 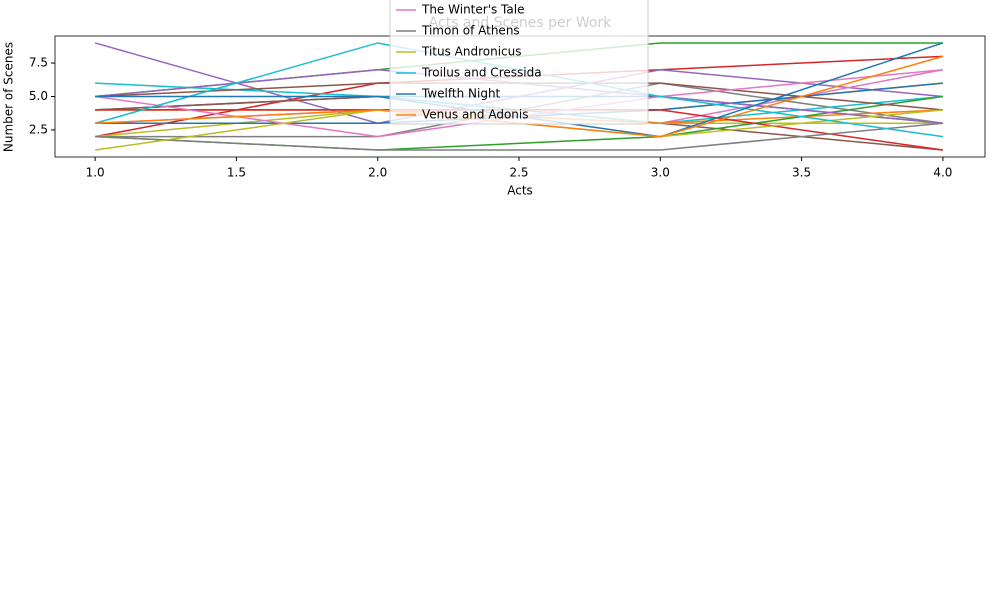 I want to click on legend-label: Titus Andronicus, so click(x=471, y=52).